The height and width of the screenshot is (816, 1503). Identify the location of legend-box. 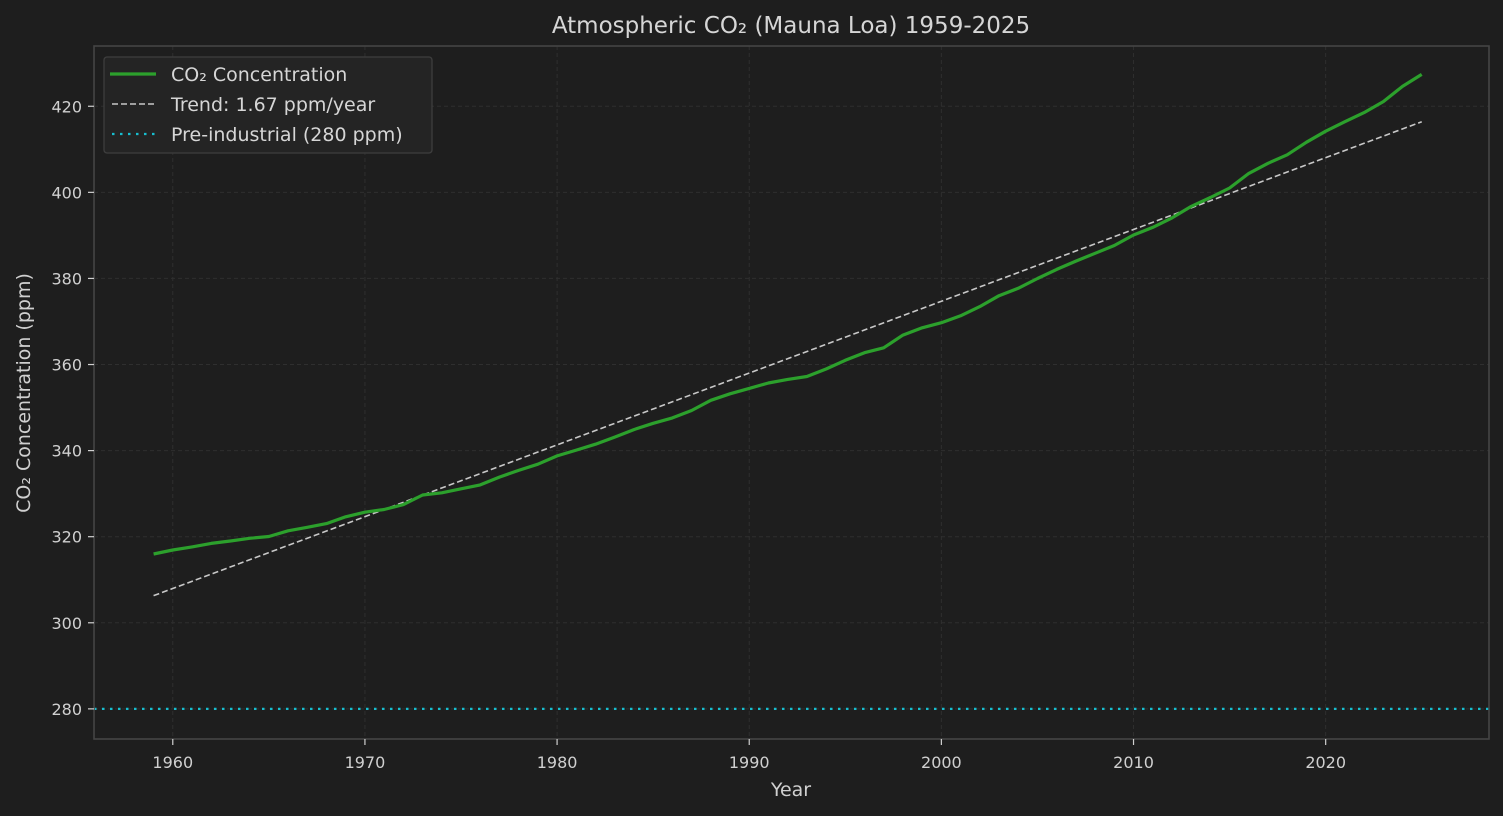
(268, 105).